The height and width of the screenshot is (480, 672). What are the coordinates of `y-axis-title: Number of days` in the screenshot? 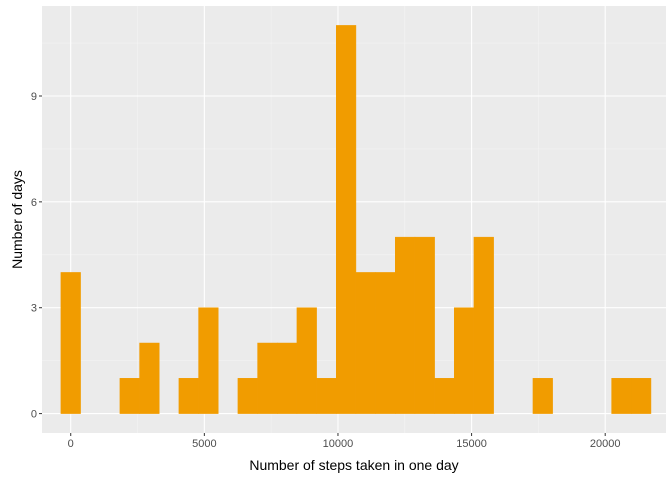 It's located at (17, 219).